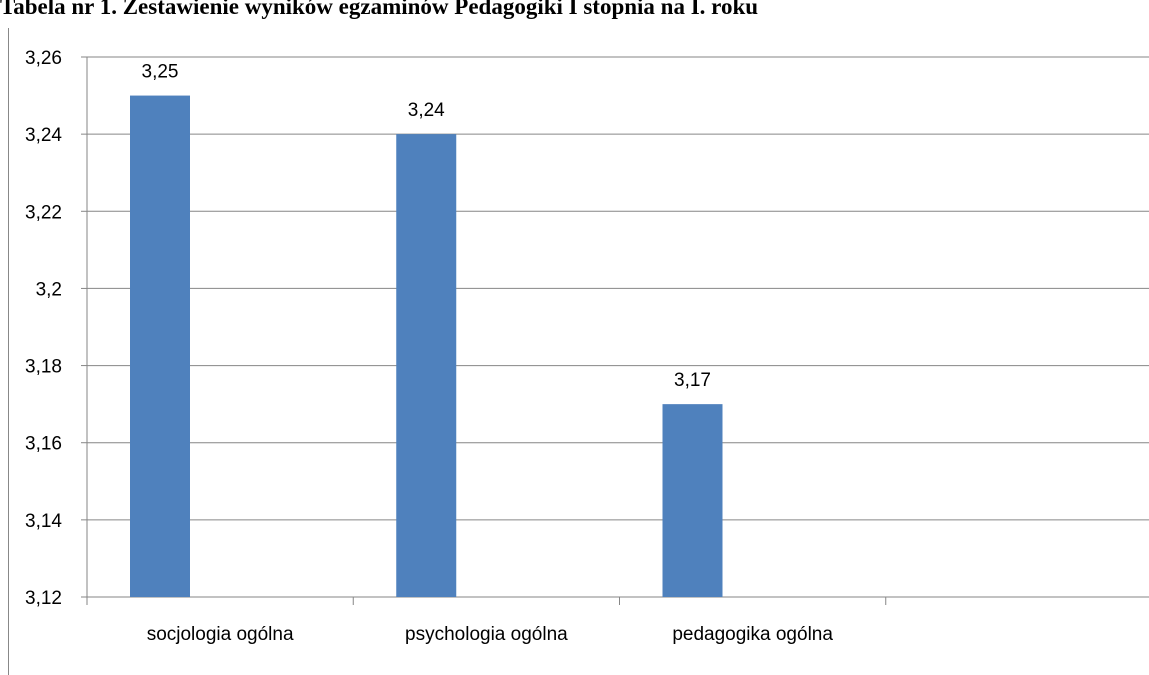 The height and width of the screenshot is (675, 1149). What do you see at coordinates (43, 367) in the screenshot?
I see `y-tick-label: 3,18` at bounding box center [43, 367].